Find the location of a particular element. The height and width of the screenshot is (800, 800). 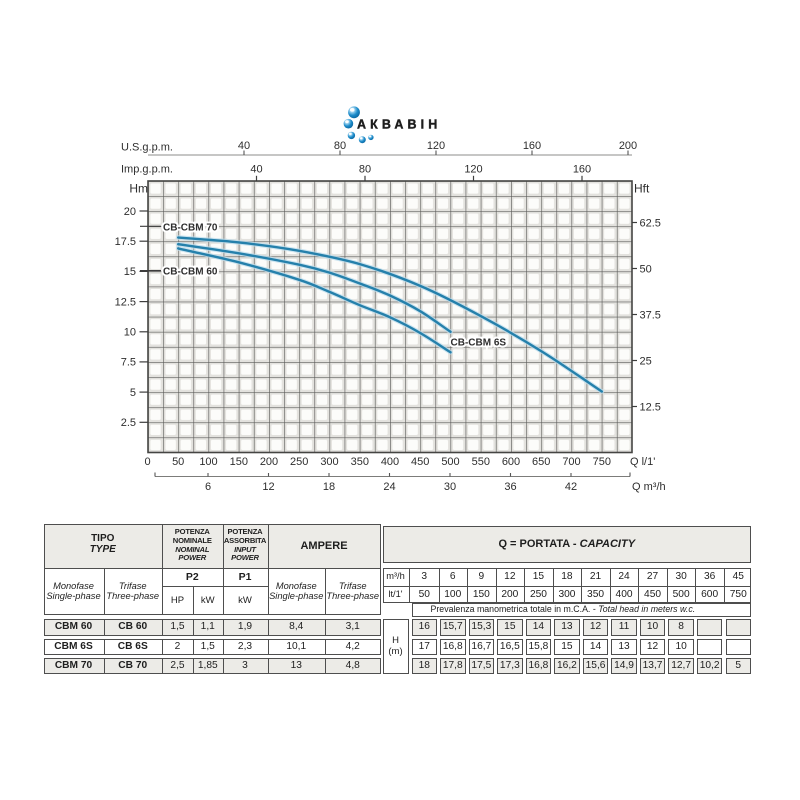

svg-text: 100 is located at coordinates (208, 462).